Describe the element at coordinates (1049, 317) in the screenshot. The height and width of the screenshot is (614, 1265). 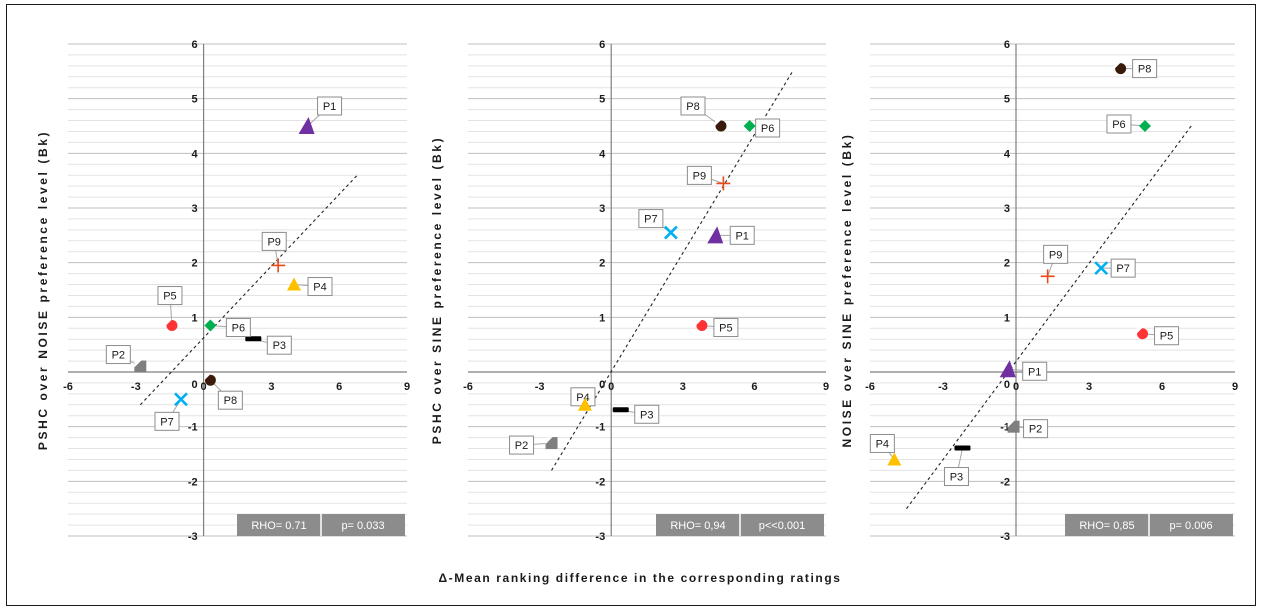
I see `trendline` at that location.